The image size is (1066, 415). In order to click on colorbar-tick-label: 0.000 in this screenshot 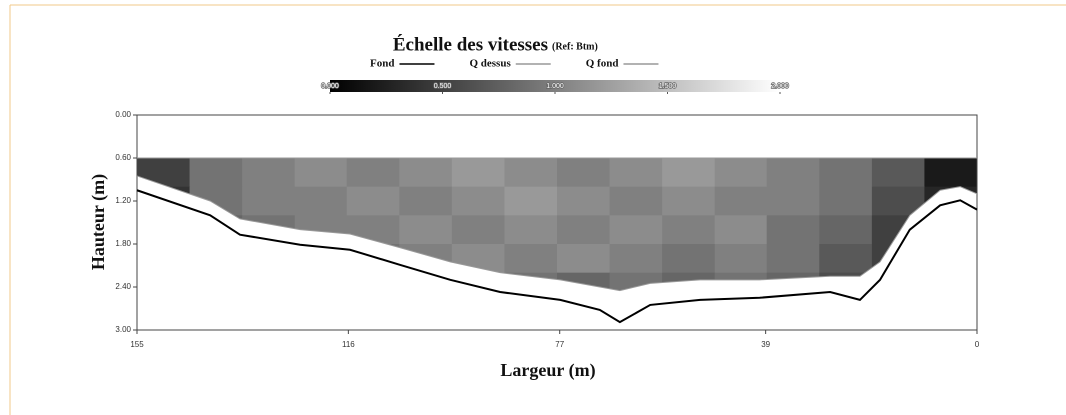, I will do `click(330, 86)`.